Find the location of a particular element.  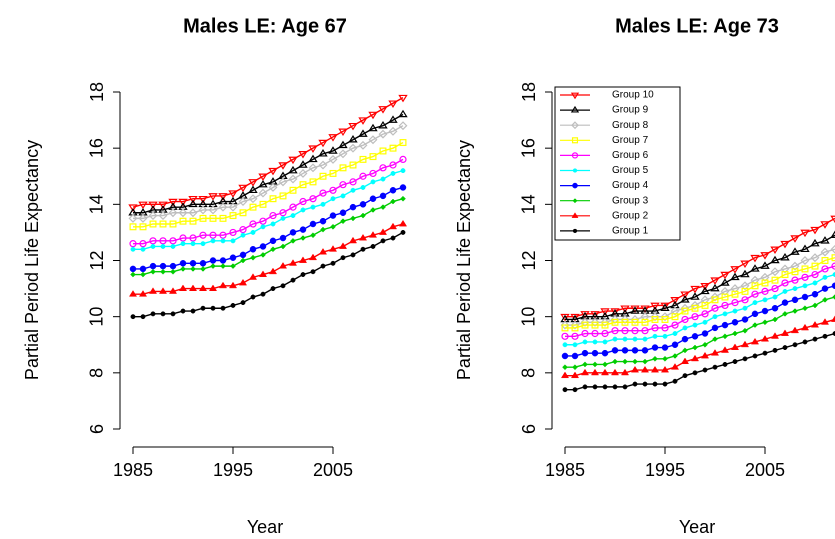

legend-label: Group 7 is located at coordinates (630, 140).